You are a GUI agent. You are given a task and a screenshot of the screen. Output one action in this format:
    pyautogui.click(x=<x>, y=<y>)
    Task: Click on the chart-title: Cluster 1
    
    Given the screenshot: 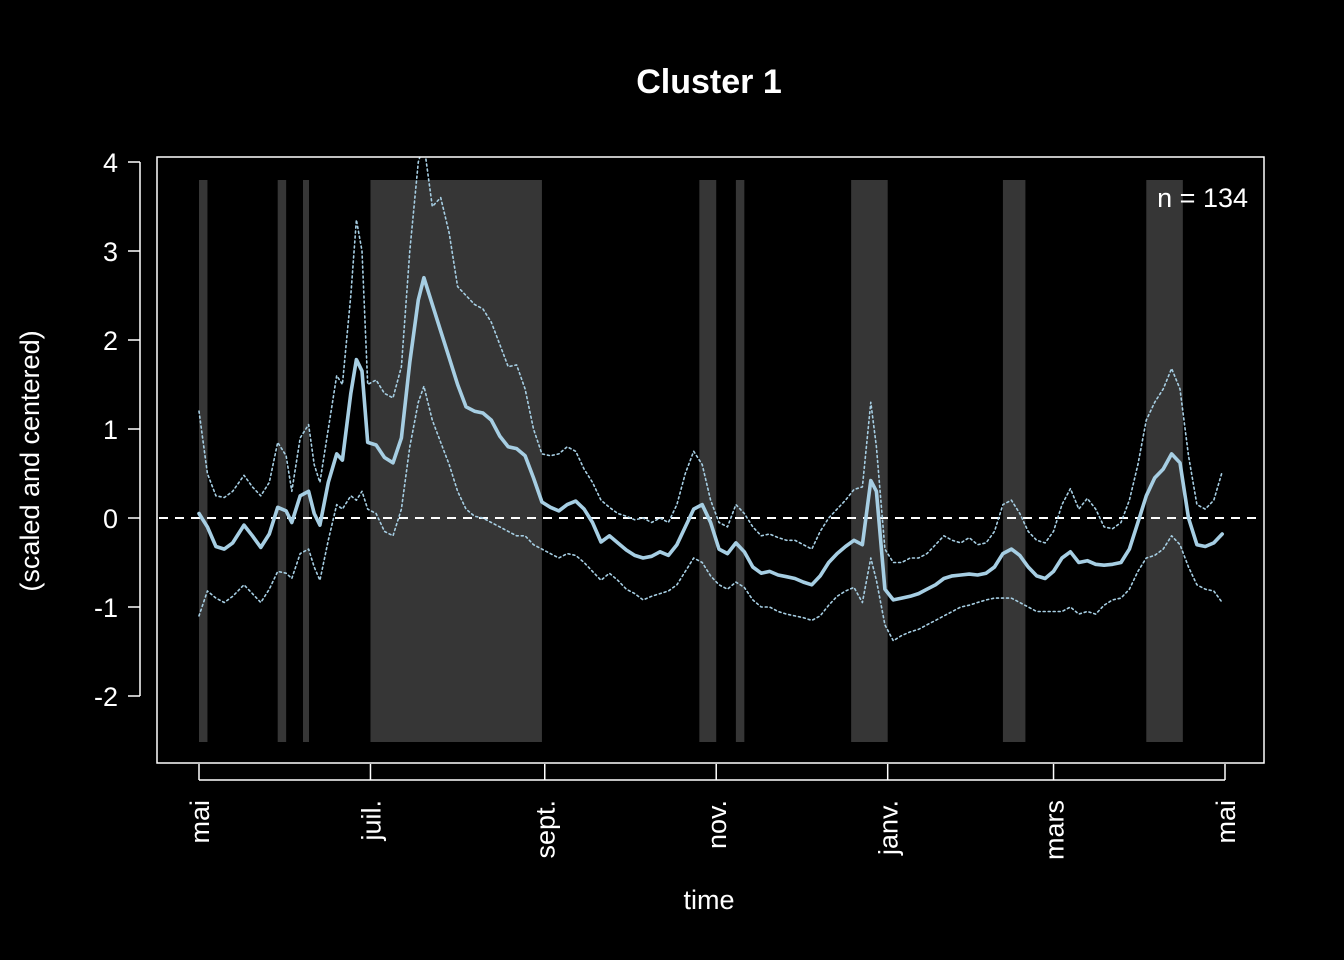 What is the action you would take?
    pyautogui.click(x=709, y=82)
    